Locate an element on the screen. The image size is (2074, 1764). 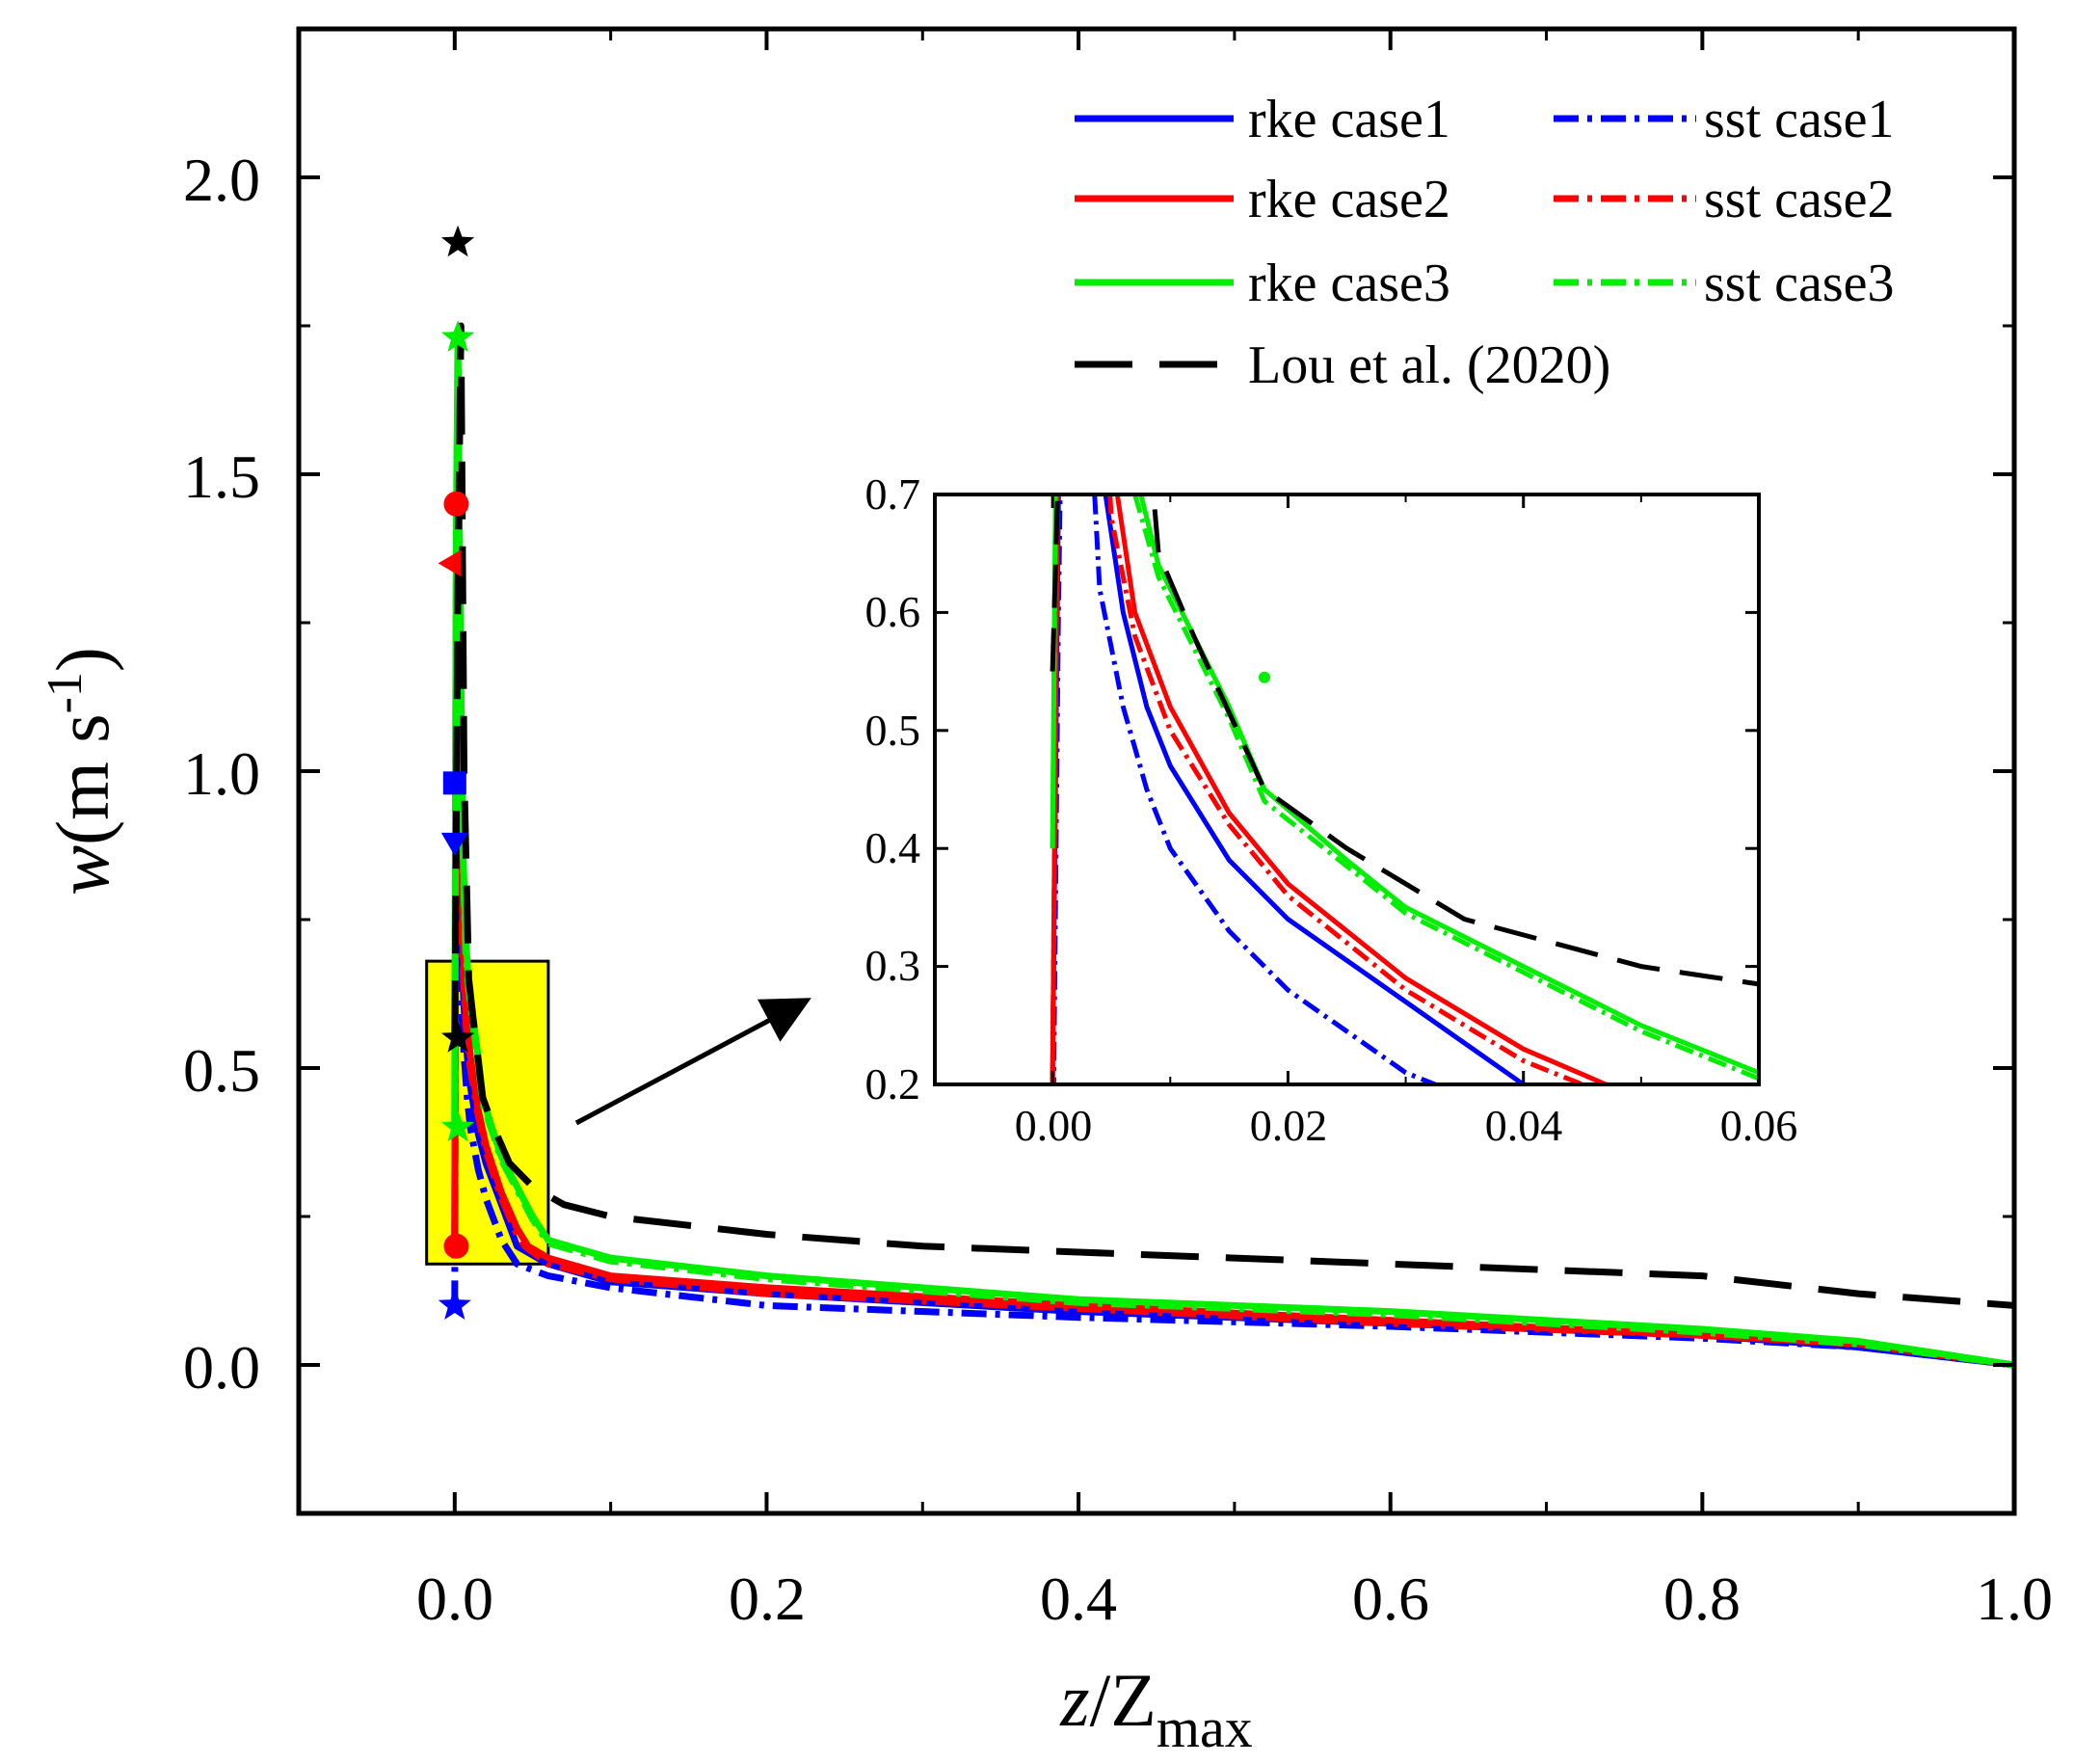
legend-label-rke3: rke case3 is located at coordinates (1349, 283).